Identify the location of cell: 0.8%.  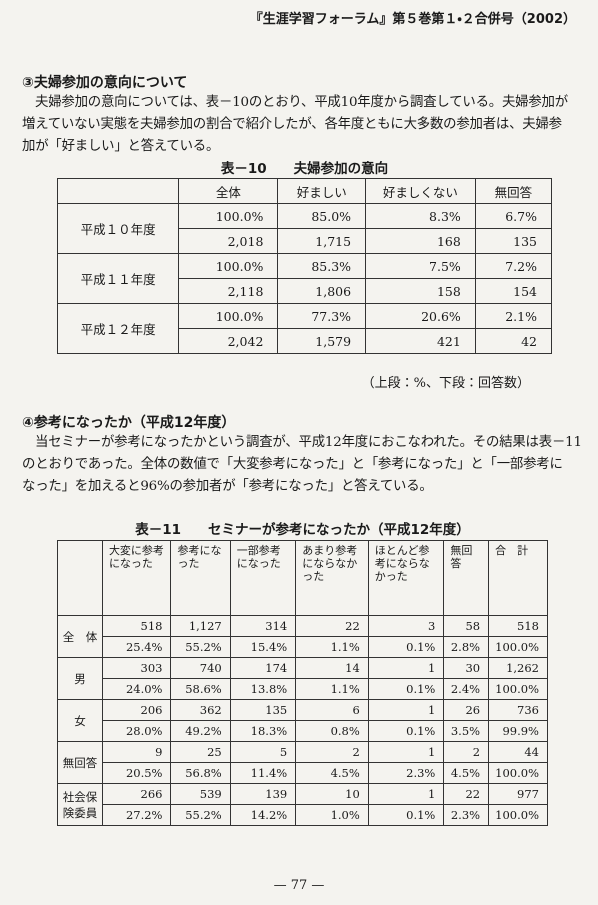
(332, 731).